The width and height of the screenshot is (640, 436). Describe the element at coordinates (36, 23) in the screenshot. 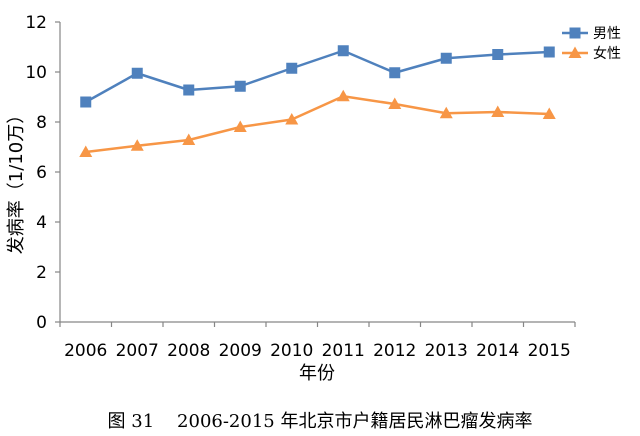

I see `y-tick-label: 12` at that location.